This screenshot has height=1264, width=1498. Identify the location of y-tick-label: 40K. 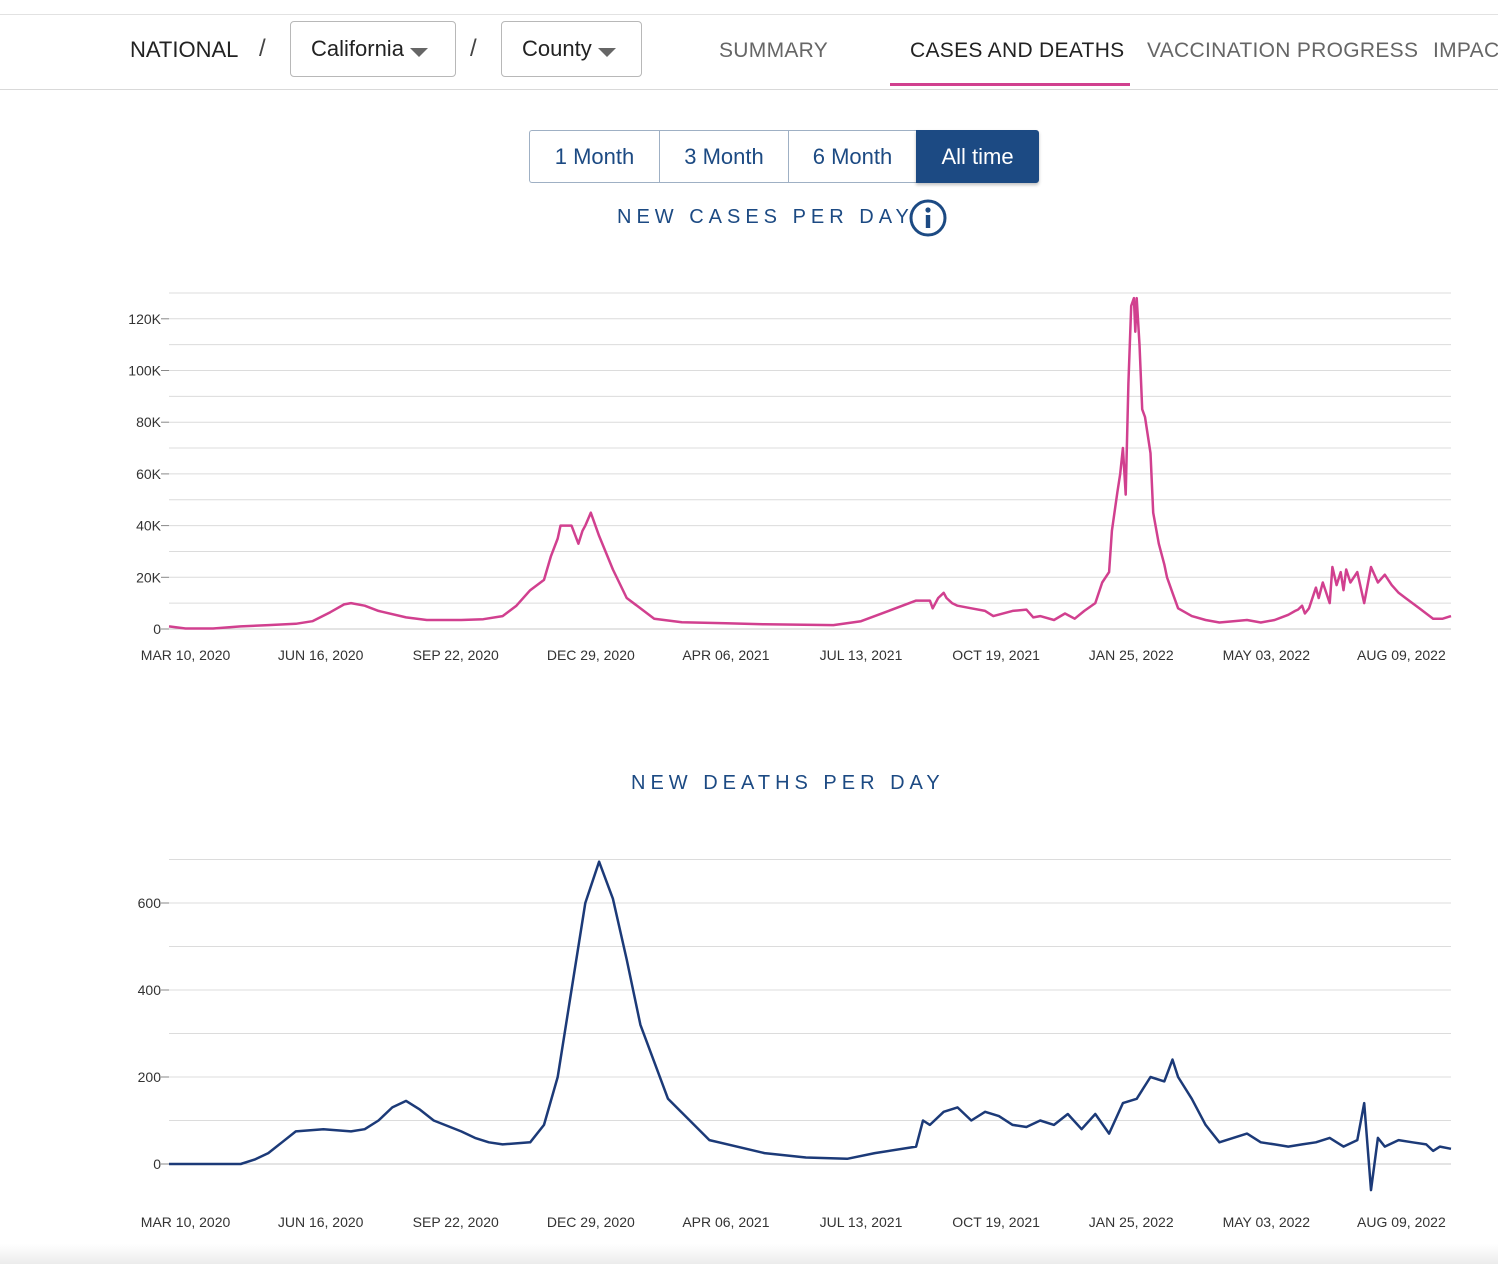
(149, 526).